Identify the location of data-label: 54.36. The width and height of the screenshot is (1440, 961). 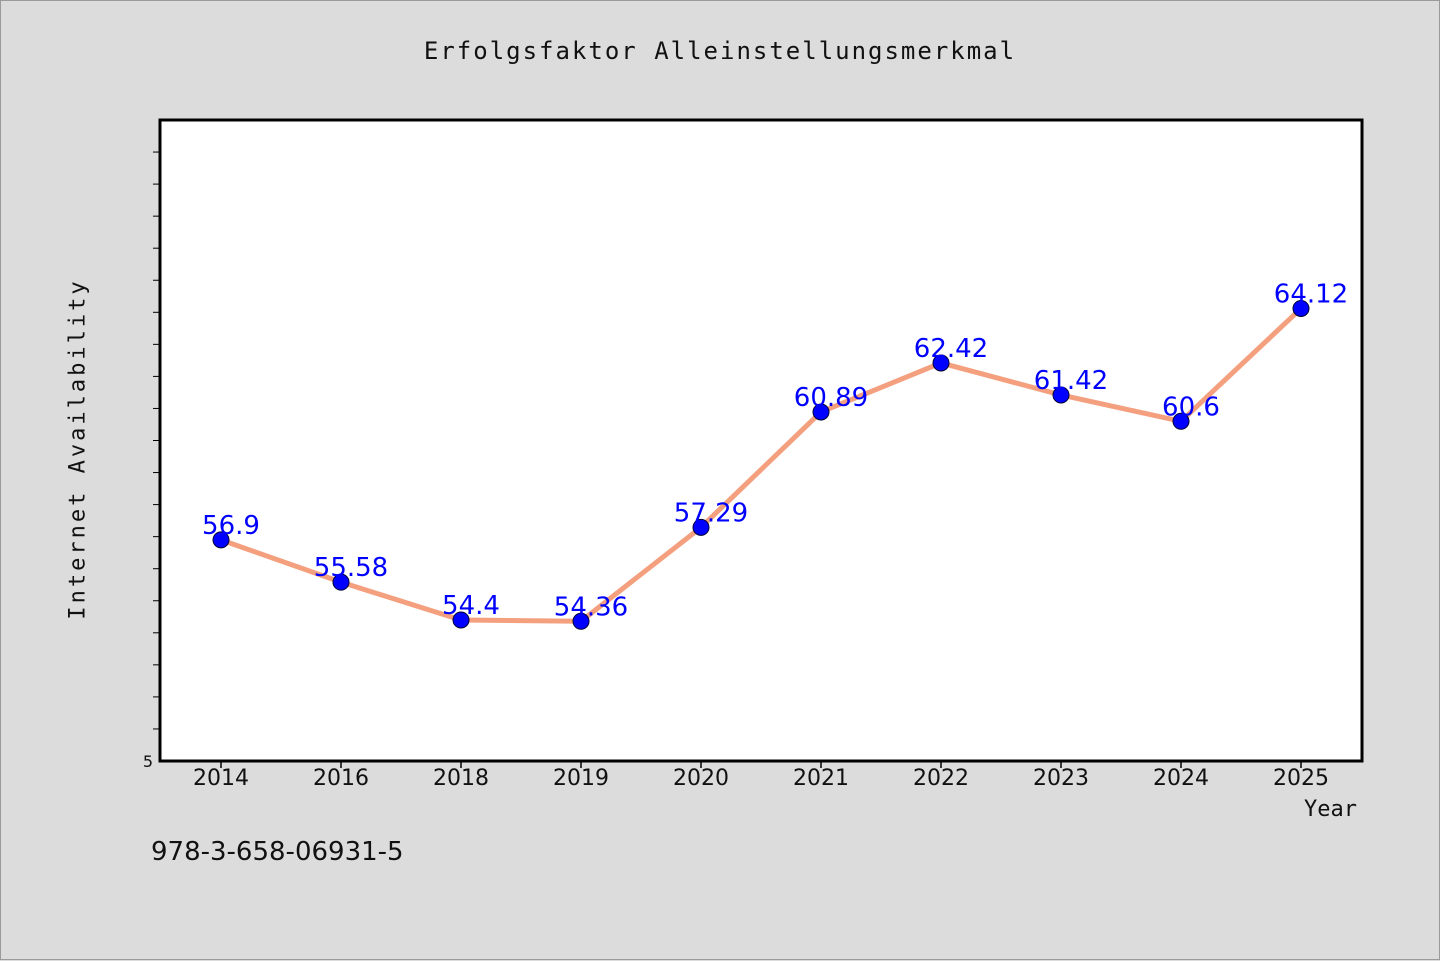
(591, 607).